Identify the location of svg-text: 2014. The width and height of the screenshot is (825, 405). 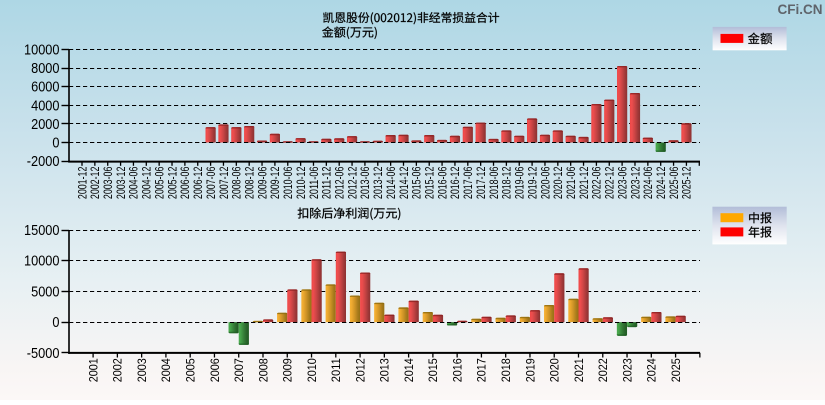
(410, 370).